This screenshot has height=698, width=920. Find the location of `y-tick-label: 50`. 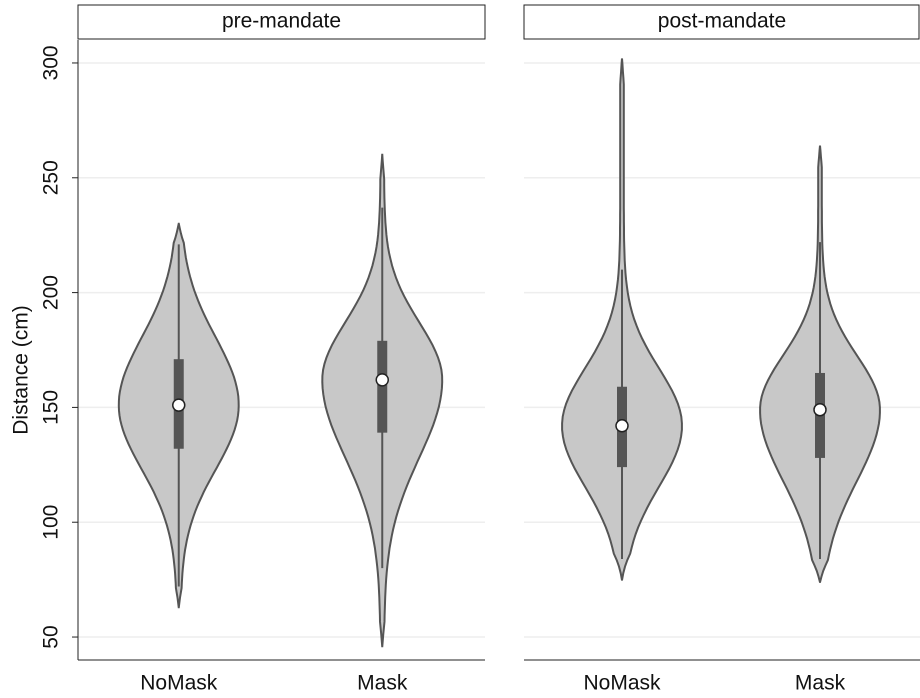

y-tick-label: 50 is located at coordinates (51, 636).